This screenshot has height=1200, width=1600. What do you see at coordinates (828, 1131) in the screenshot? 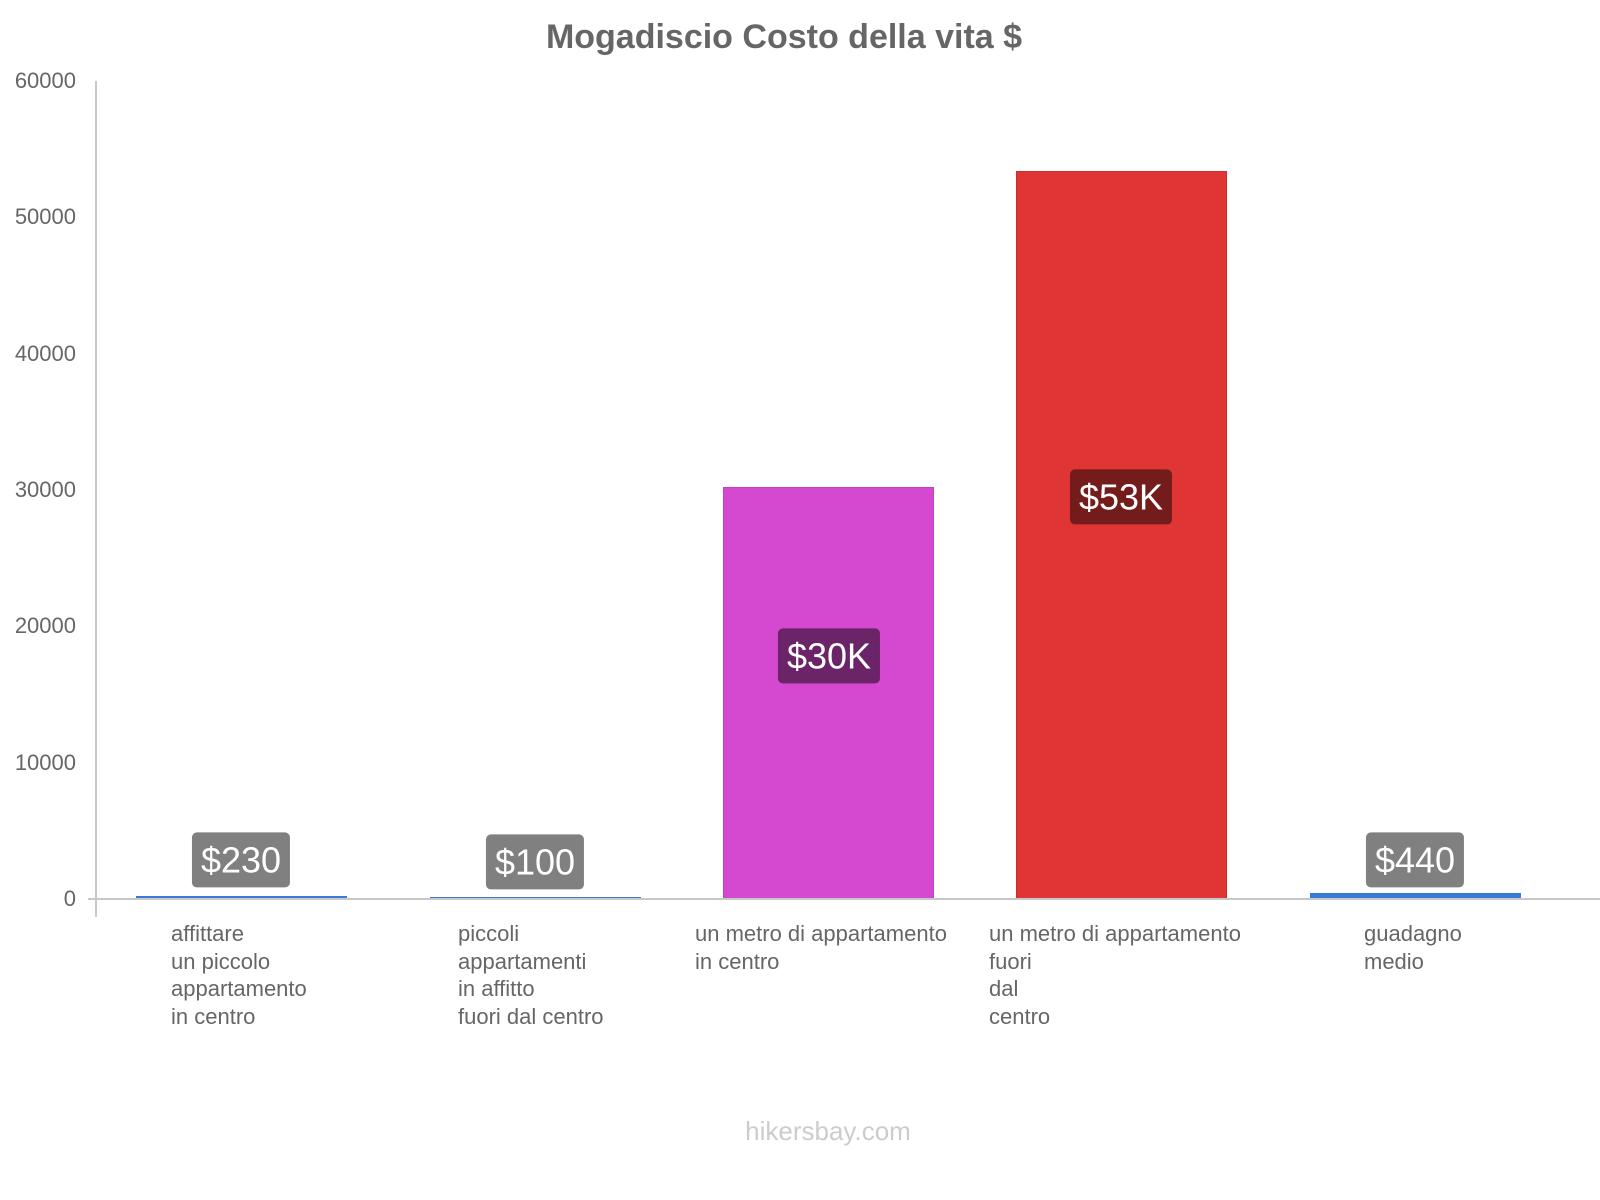
I see `watermark-footer: hikersbay.com` at bounding box center [828, 1131].